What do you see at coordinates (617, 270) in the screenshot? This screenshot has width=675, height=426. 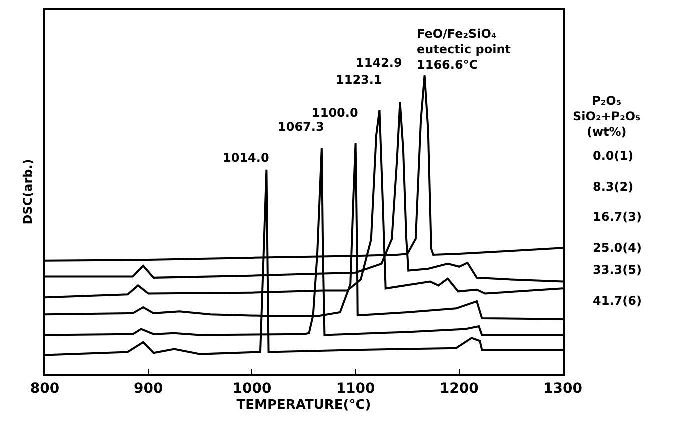 I see `text: 33.3(5)` at bounding box center [617, 270].